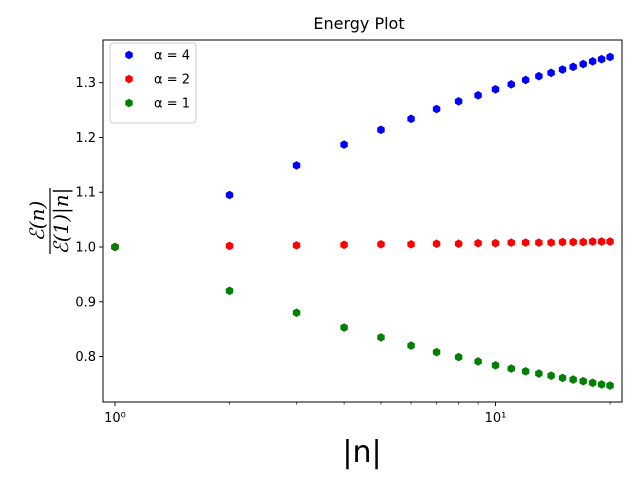 Image resolution: width=640 pixels, height=480 pixels. What do you see at coordinates (153, 83) in the screenshot?
I see `legend: α = 4 α = 2 α = 1` at bounding box center [153, 83].